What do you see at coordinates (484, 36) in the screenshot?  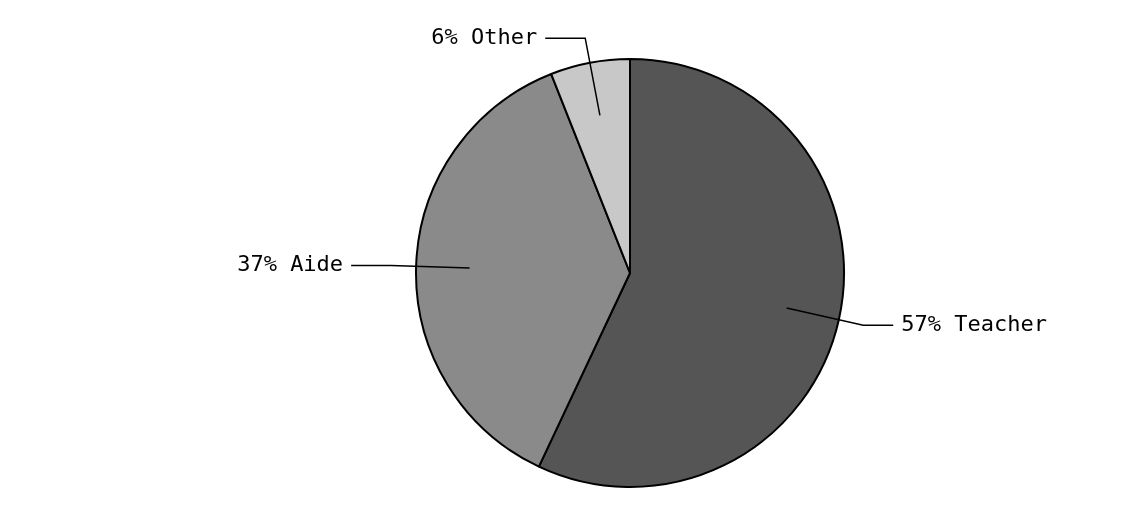 I see `slice-label: 6% Other` at bounding box center [484, 36].